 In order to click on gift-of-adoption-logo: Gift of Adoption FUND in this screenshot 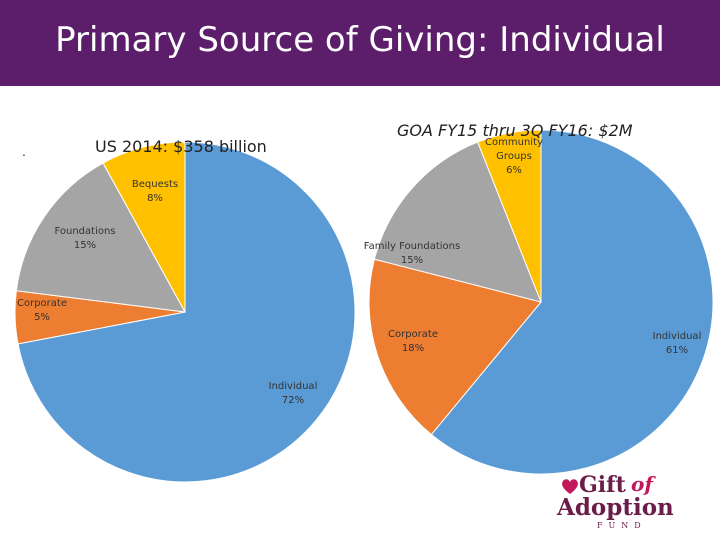, I will do `click(617, 503)`.